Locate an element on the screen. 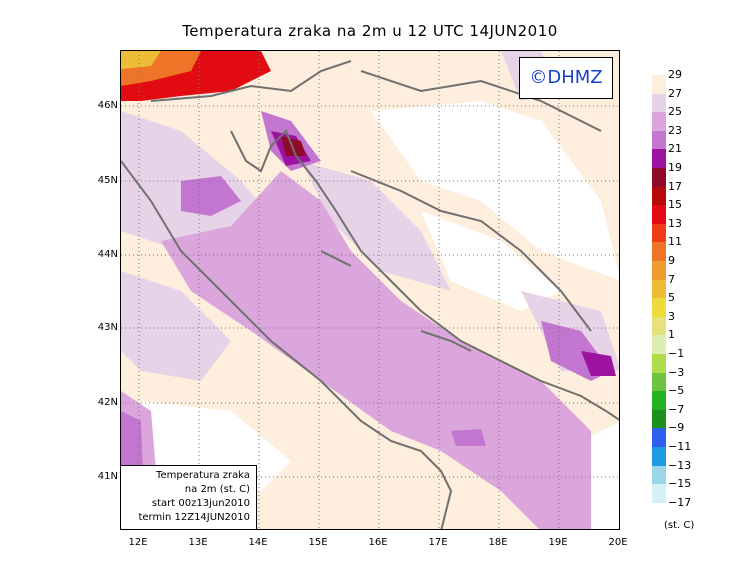  legend-tick-label: 9 is located at coordinates (671, 260).